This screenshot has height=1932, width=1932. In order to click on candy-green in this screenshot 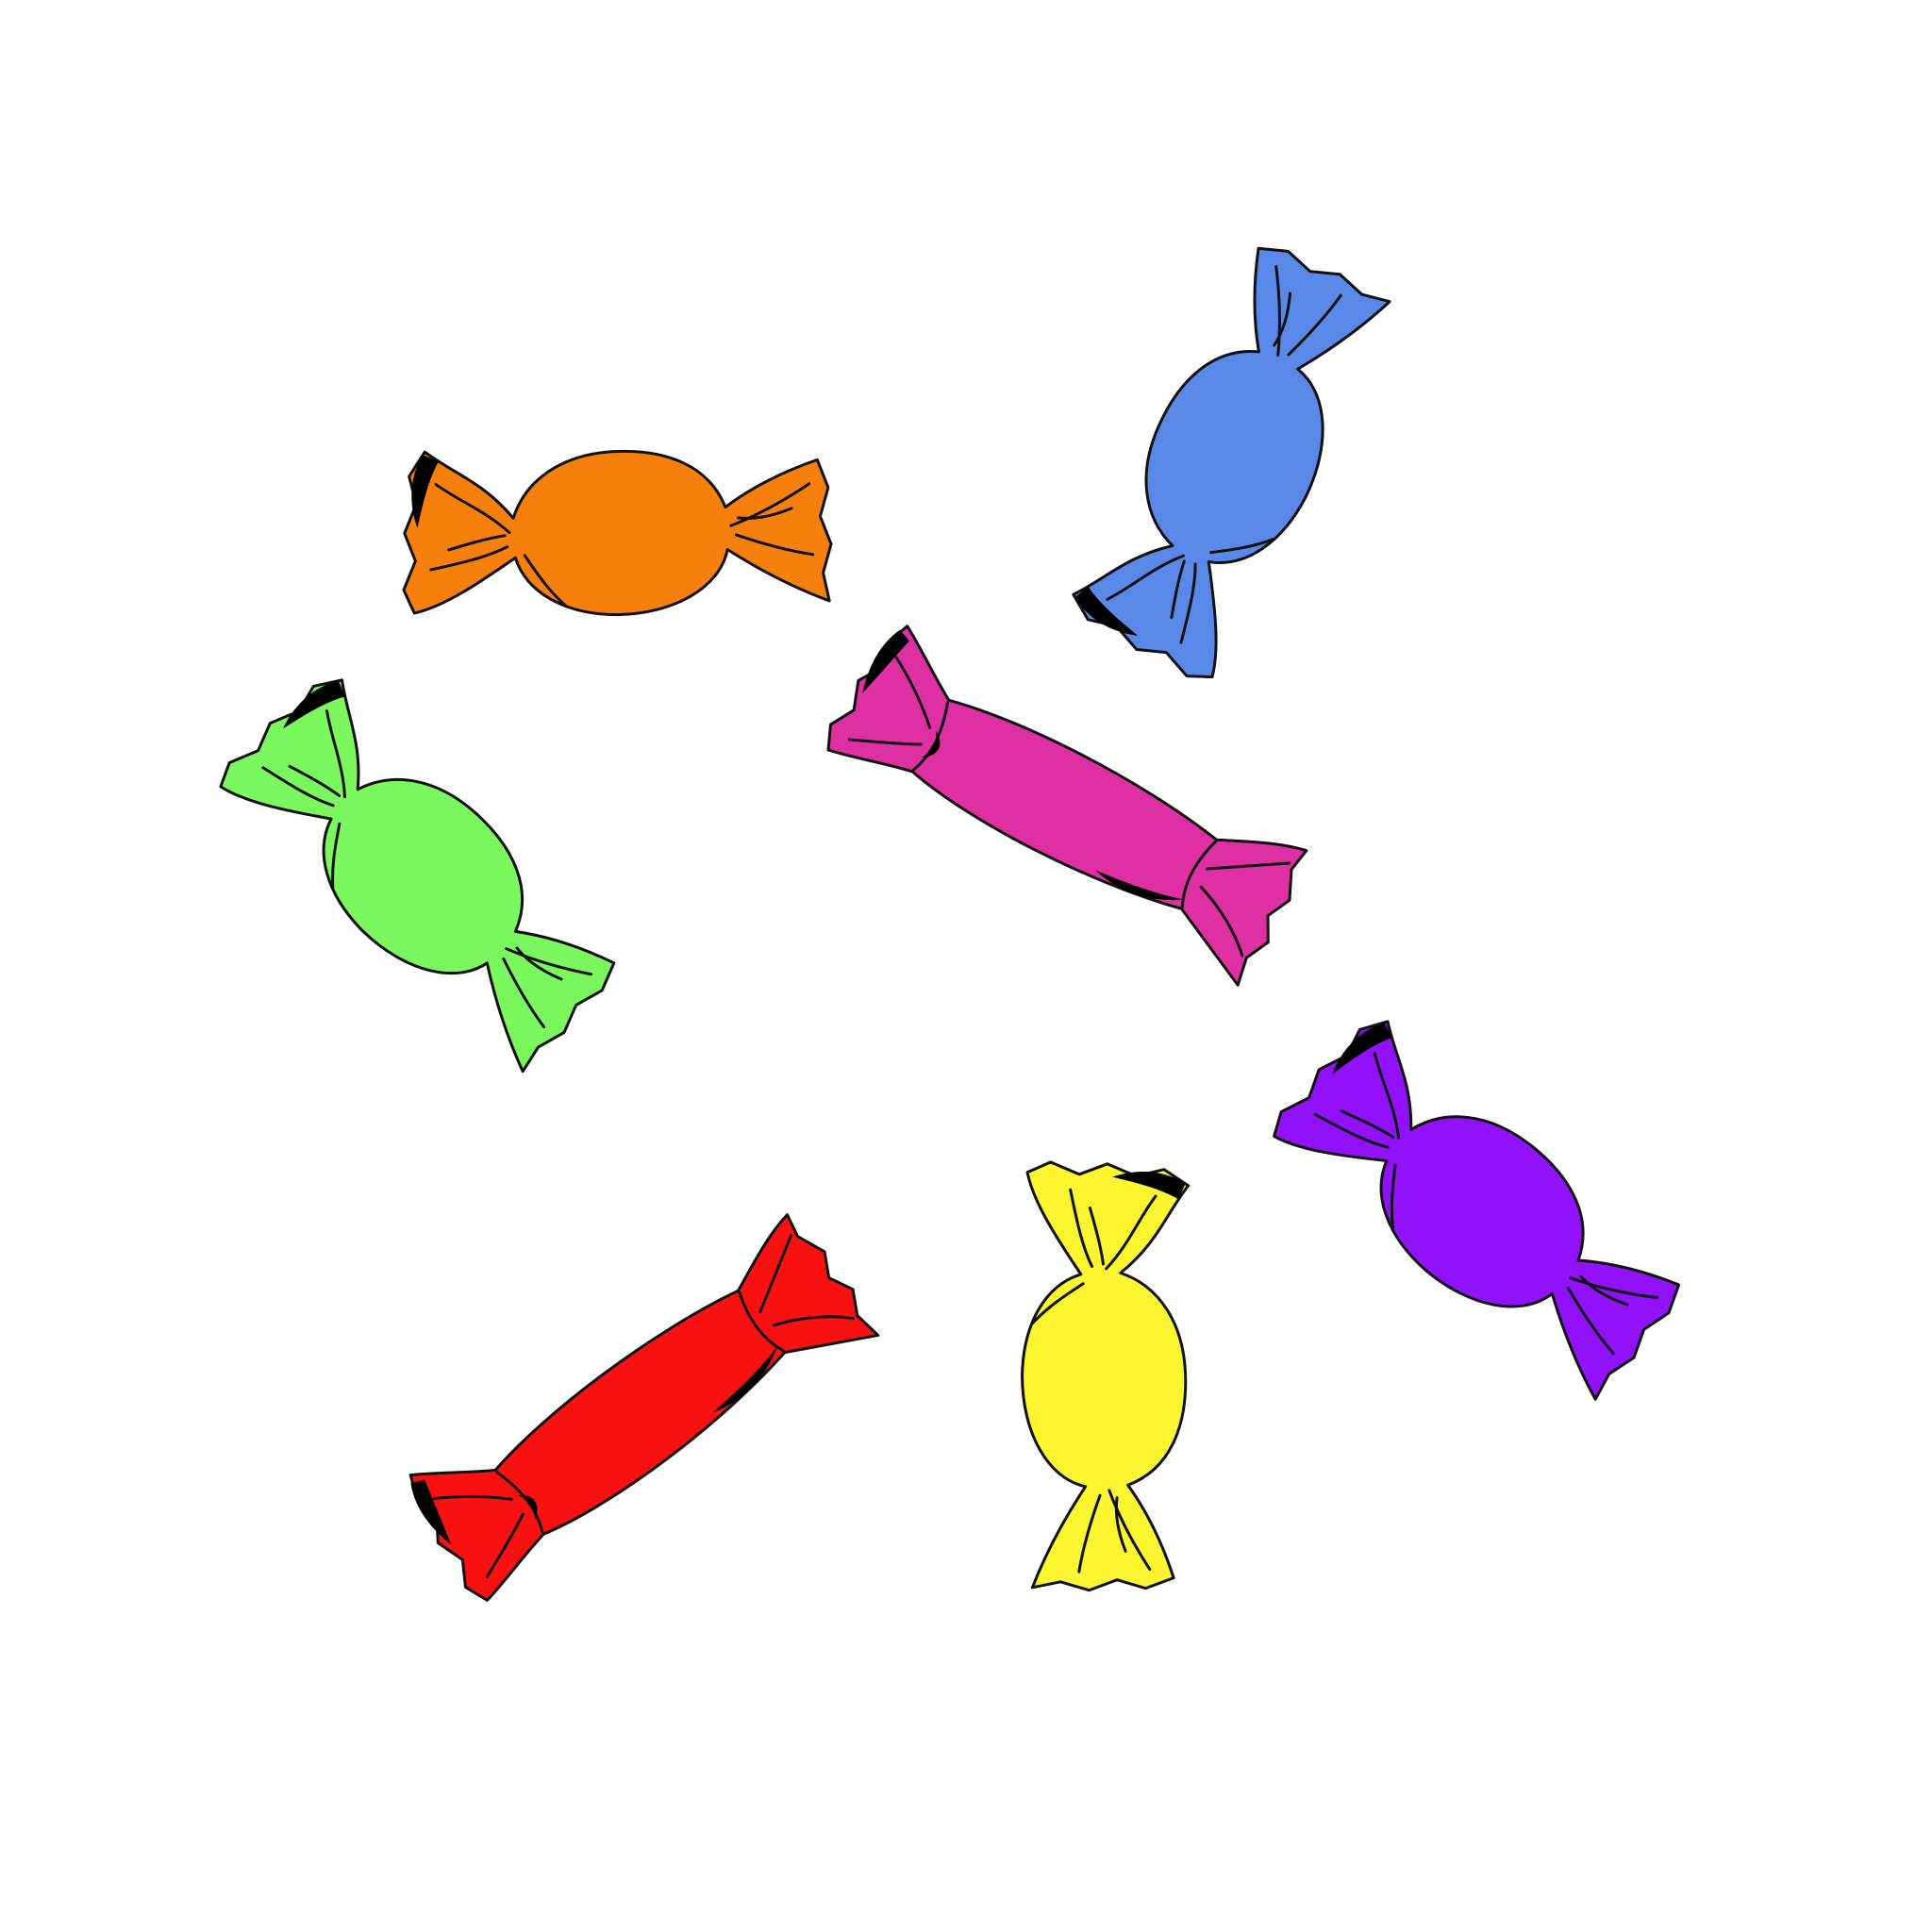, I will do `click(423, 869)`.